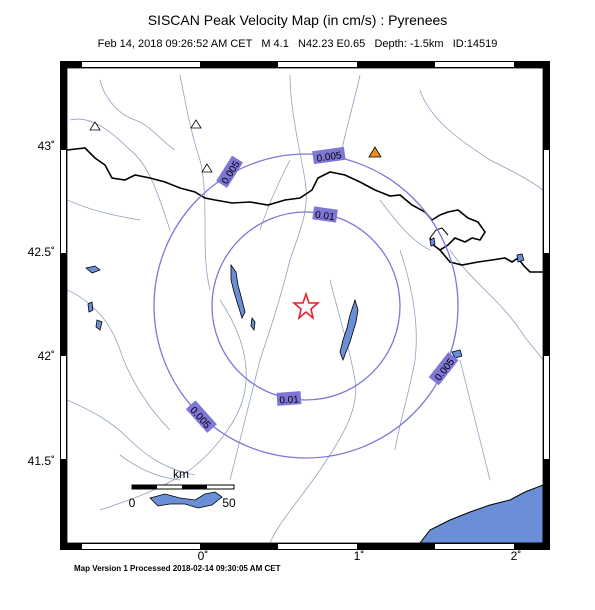 Image resolution: width=595 pixels, height=610 pixels. I want to click on sea-area, so click(481, 513).